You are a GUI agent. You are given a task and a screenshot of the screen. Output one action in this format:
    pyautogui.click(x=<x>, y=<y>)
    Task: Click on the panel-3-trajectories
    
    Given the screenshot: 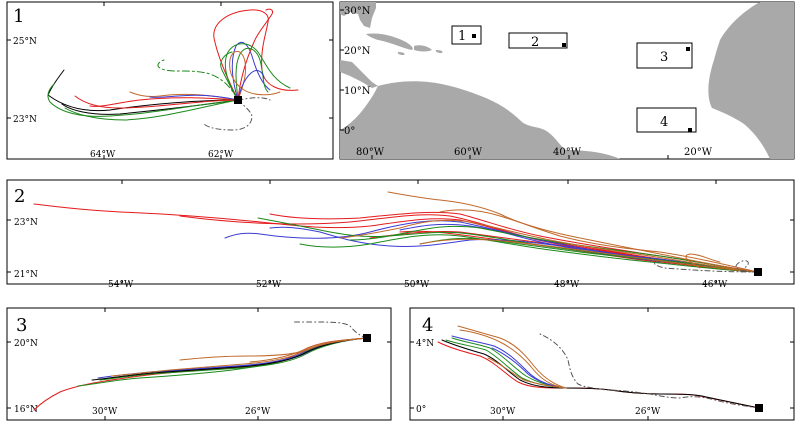 What is the action you would take?
    pyautogui.click(x=202, y=366)
    